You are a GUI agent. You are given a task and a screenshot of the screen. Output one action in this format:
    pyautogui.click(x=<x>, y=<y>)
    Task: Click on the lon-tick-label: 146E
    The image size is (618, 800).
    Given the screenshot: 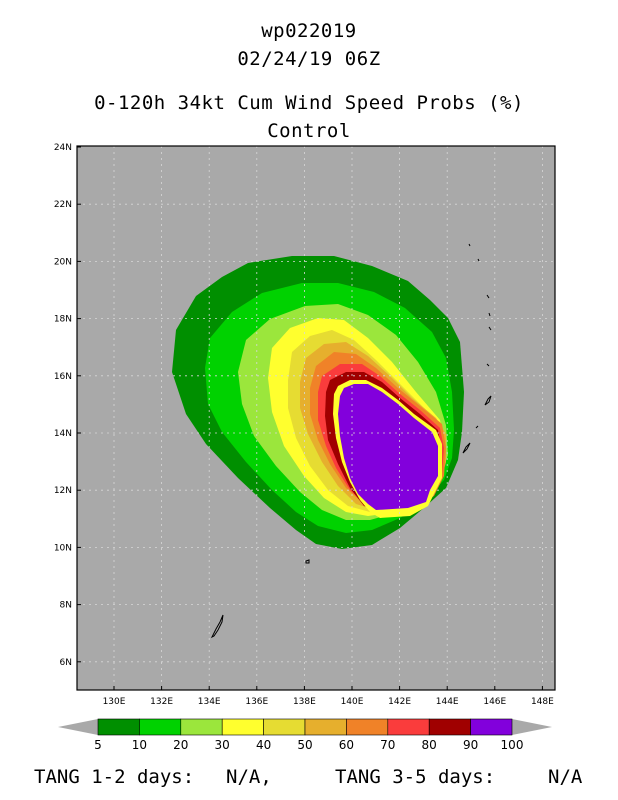 What is the action you would take?
    pyautogui.click(x=494, y=702)
    